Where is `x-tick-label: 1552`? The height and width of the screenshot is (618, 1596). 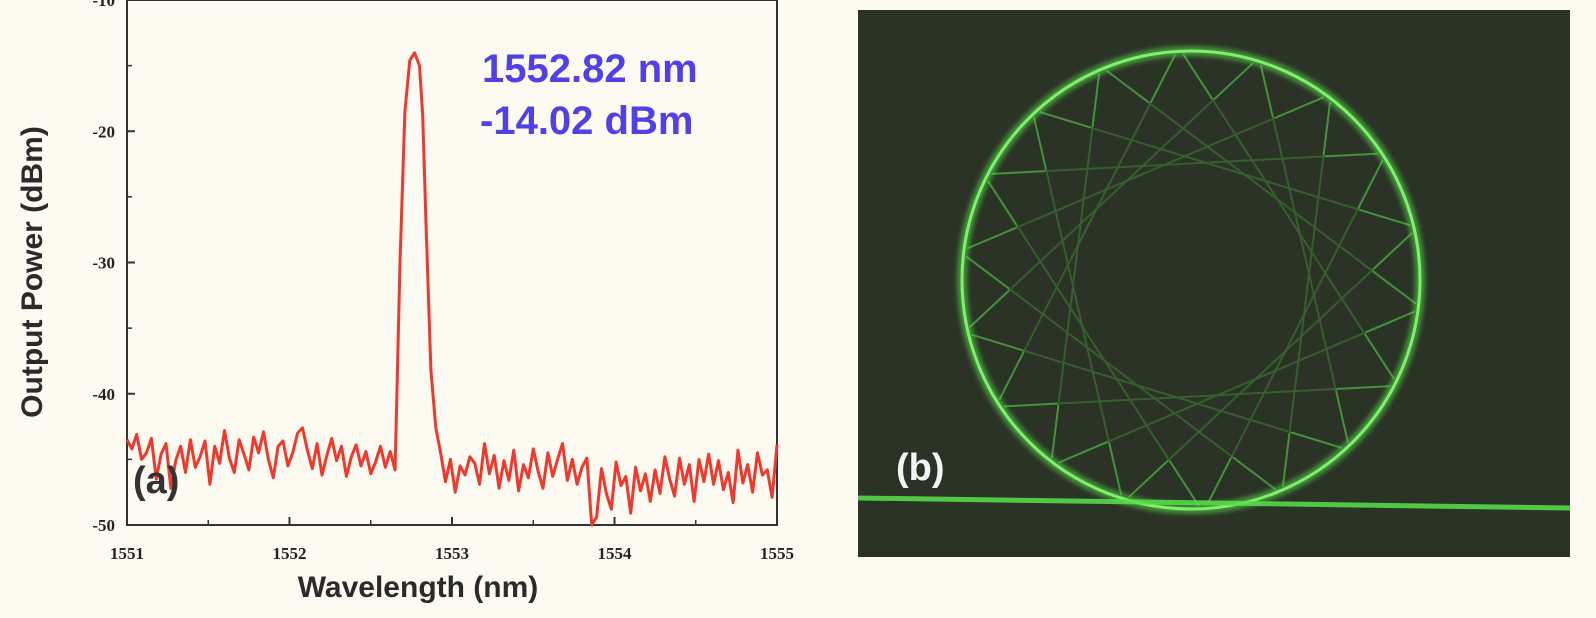 x-tick-label: 1552 is located at coordinates (290, 553).